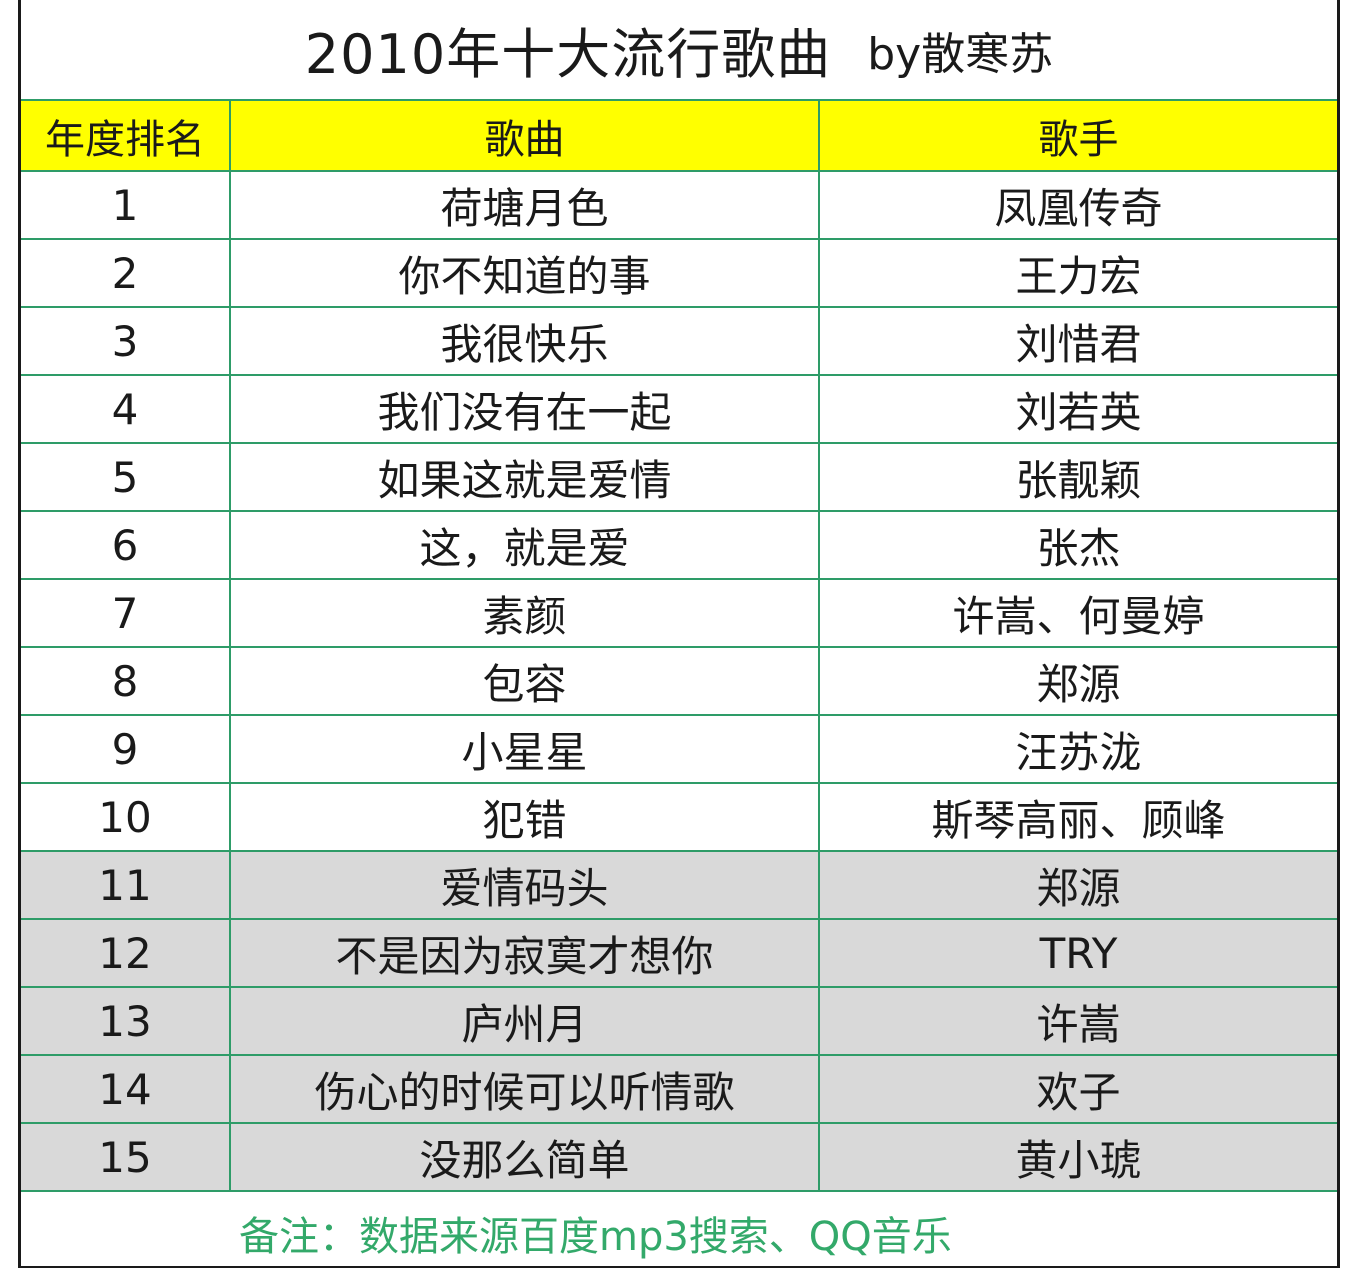  What do you see at coordinates (126, 1021) in the screenshot?
I see `rank-cell: 13` at bounding box center [126, 1021].